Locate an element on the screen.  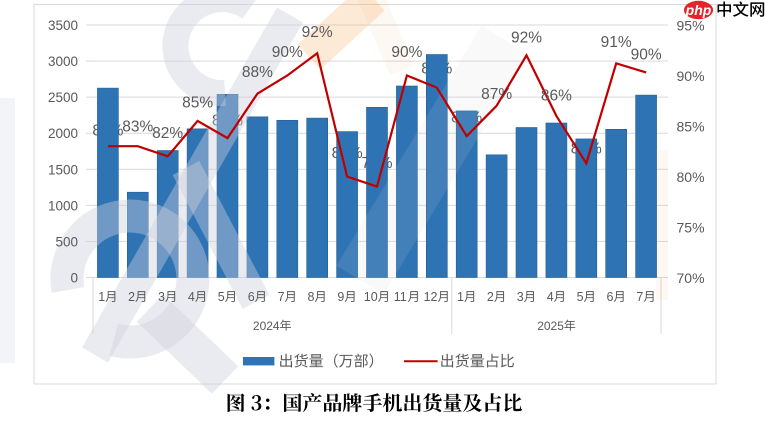
svg-text: 91% is located at coordinates (616, 42).